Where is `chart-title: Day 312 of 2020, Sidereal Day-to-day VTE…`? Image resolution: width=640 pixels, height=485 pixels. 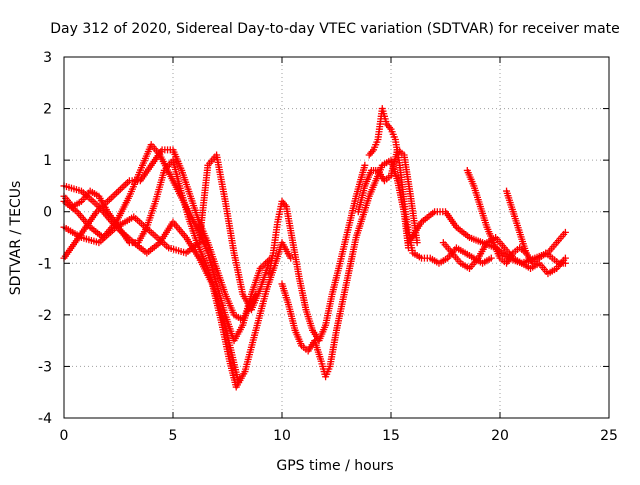
chart-title: Day 312 of 2020, Sidereal Day-to-day VTE… is located at coordinates (335, 29).